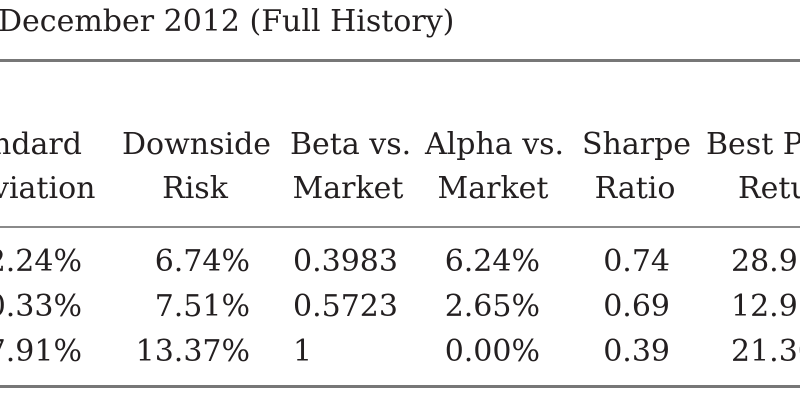 This screenshot has width=800, height=400. I want to click on cell-sharpe: 0.69, so click(636, 306).